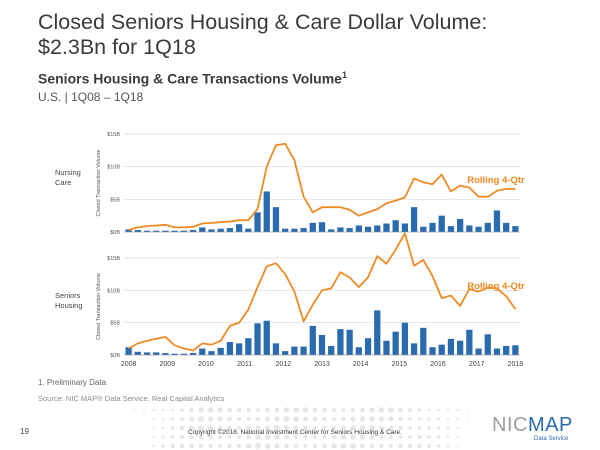 This screenshot has height=450, width=600. I want to click on y-tick-label: $5B, so click(115, 324).